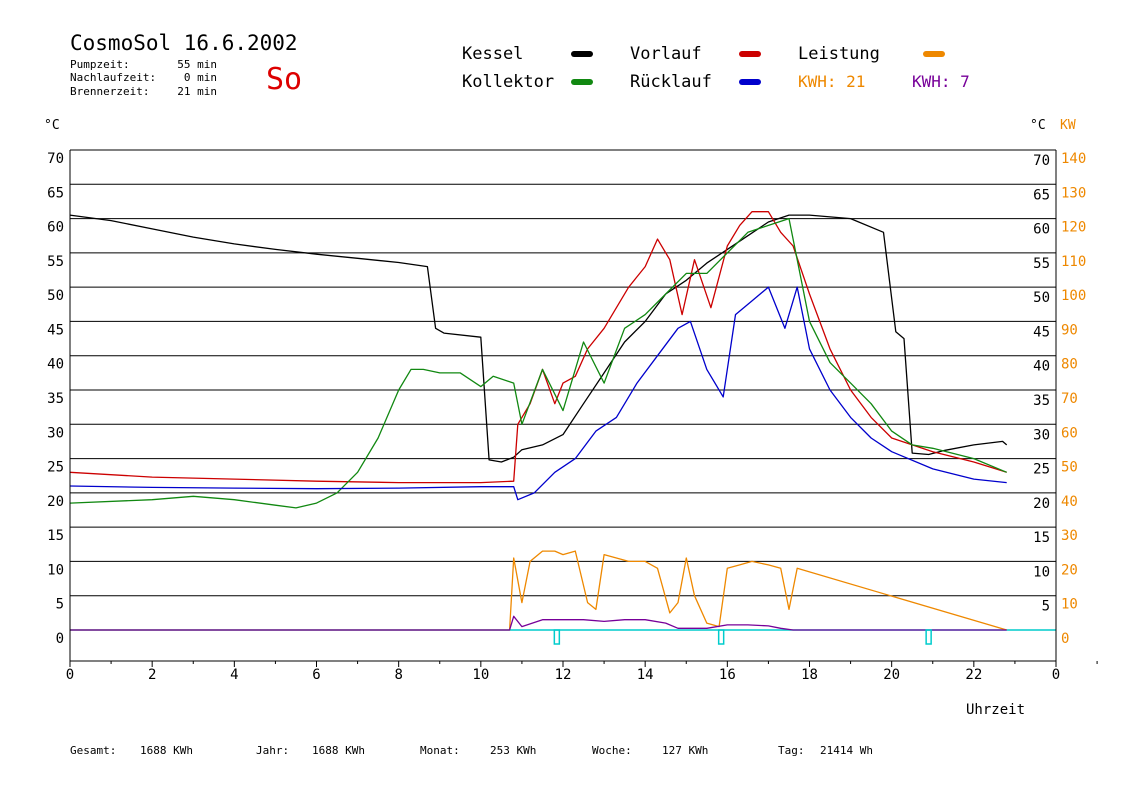  Describe the element at coordinates (1041, 332) in the screenshot. I see `y-tick-label-right-c: 45` at that location.